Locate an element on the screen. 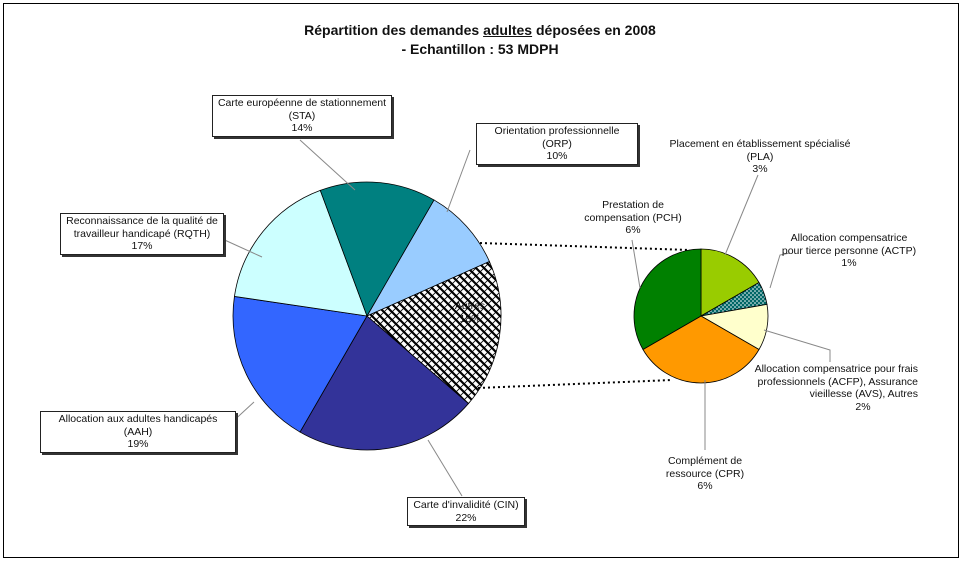 The height and width of the screenshot is (562, 962). chart-subtitle: - Echantillon : 53 MDPH is located at coordinates (480, 49).